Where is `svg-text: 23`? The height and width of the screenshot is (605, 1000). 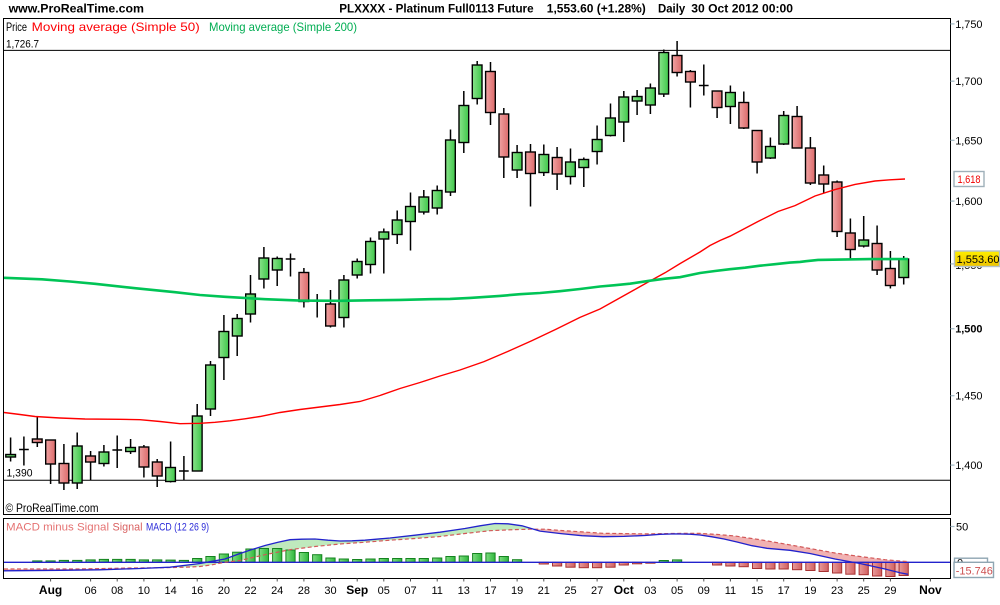 svg-text: 23 is located at coordinates (837, 591).